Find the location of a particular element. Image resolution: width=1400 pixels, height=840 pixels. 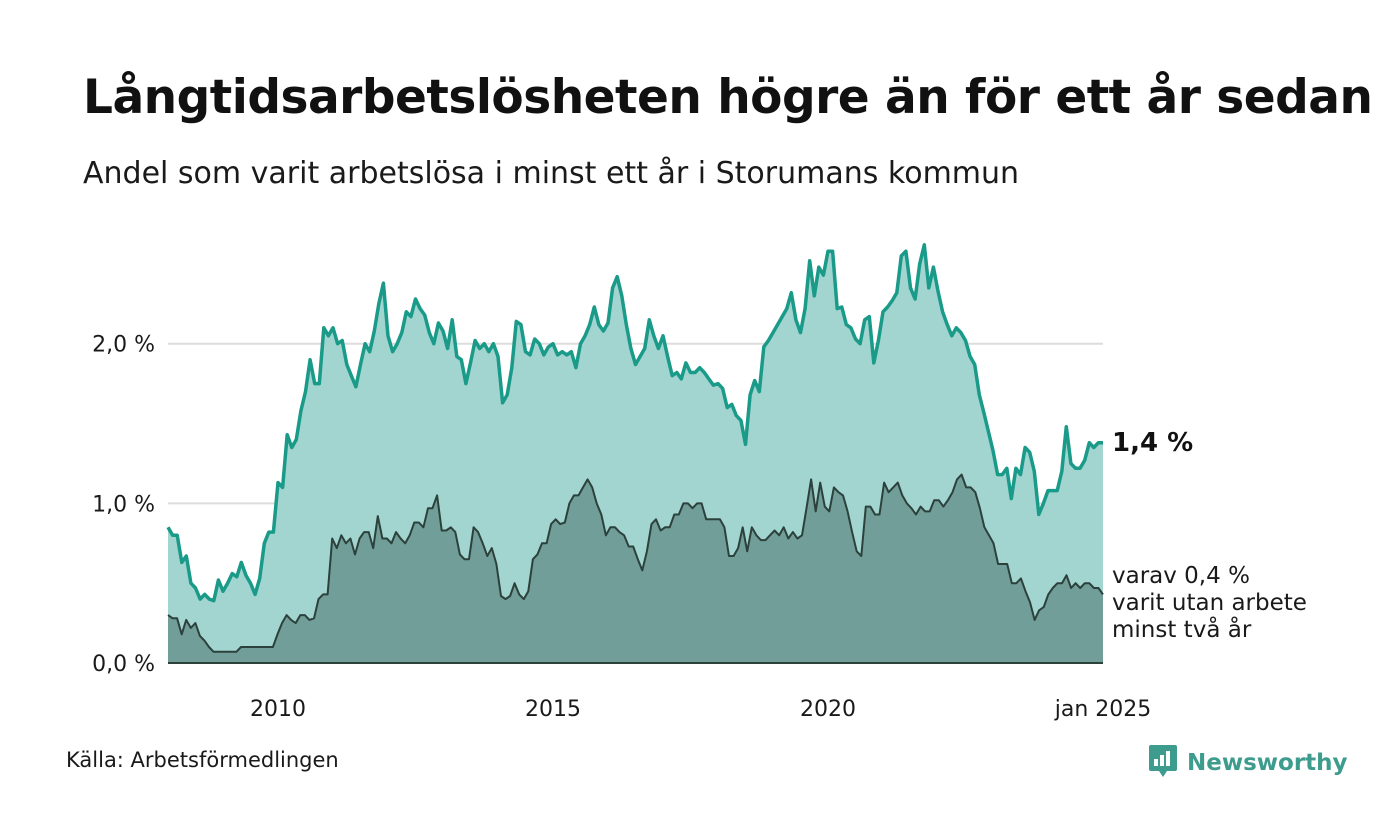

y-tick-label: 0,0 % is located at coordinates (123, 664).